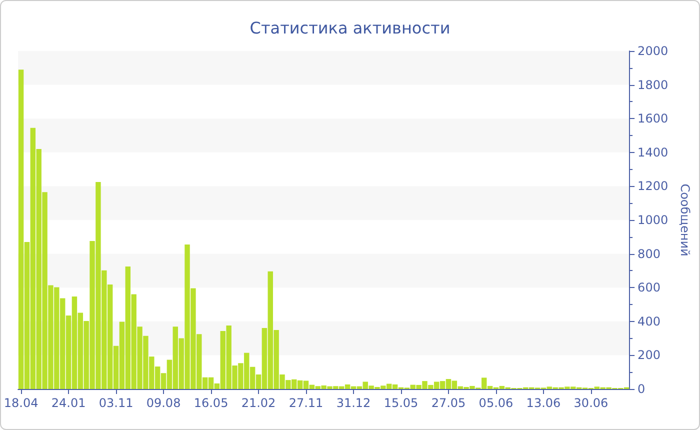  Describe the element at coordinates (350, 28) in the screenshot. I see `chart-title: Статистика активности` at that location.